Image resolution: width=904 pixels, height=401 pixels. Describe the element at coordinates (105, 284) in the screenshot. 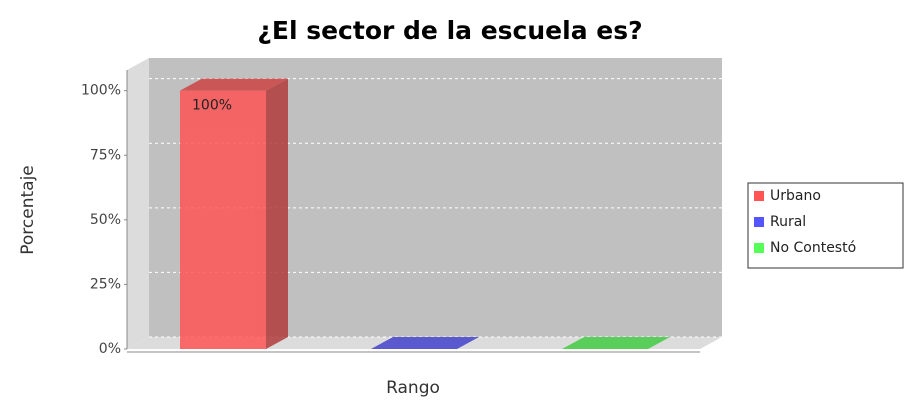

I see `y-tick-label: 25%` at that location.